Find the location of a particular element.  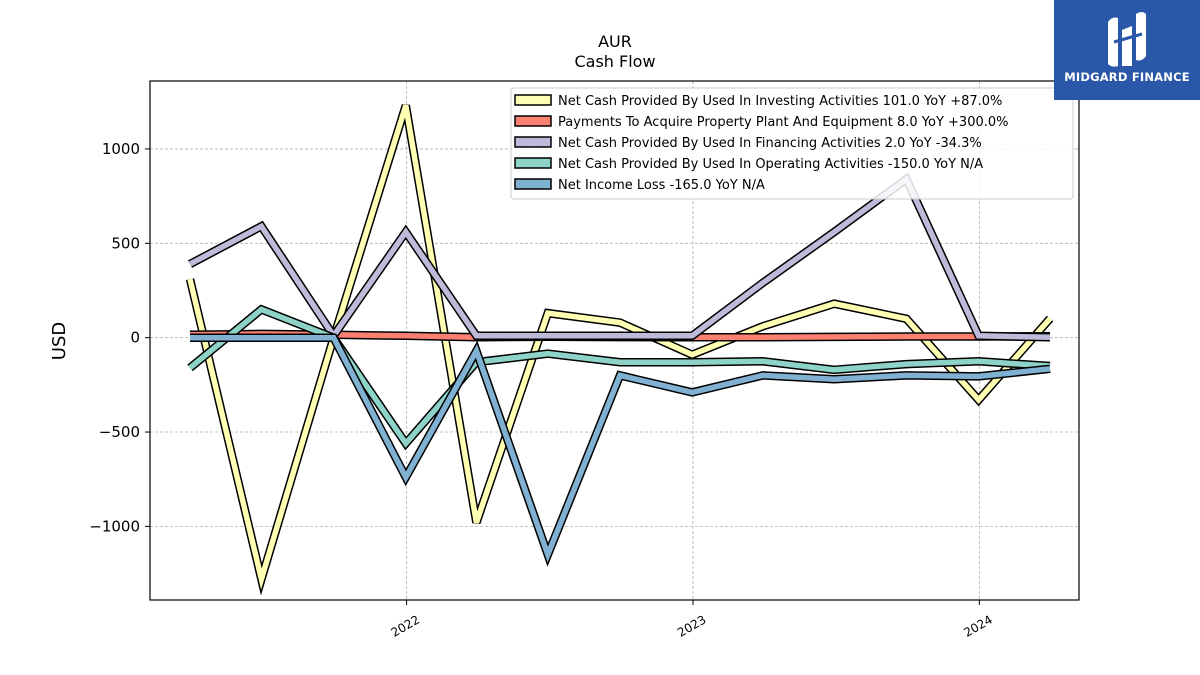

x-axis-ticks: 2022 2023 2024 is located at coordinates (692, 620).